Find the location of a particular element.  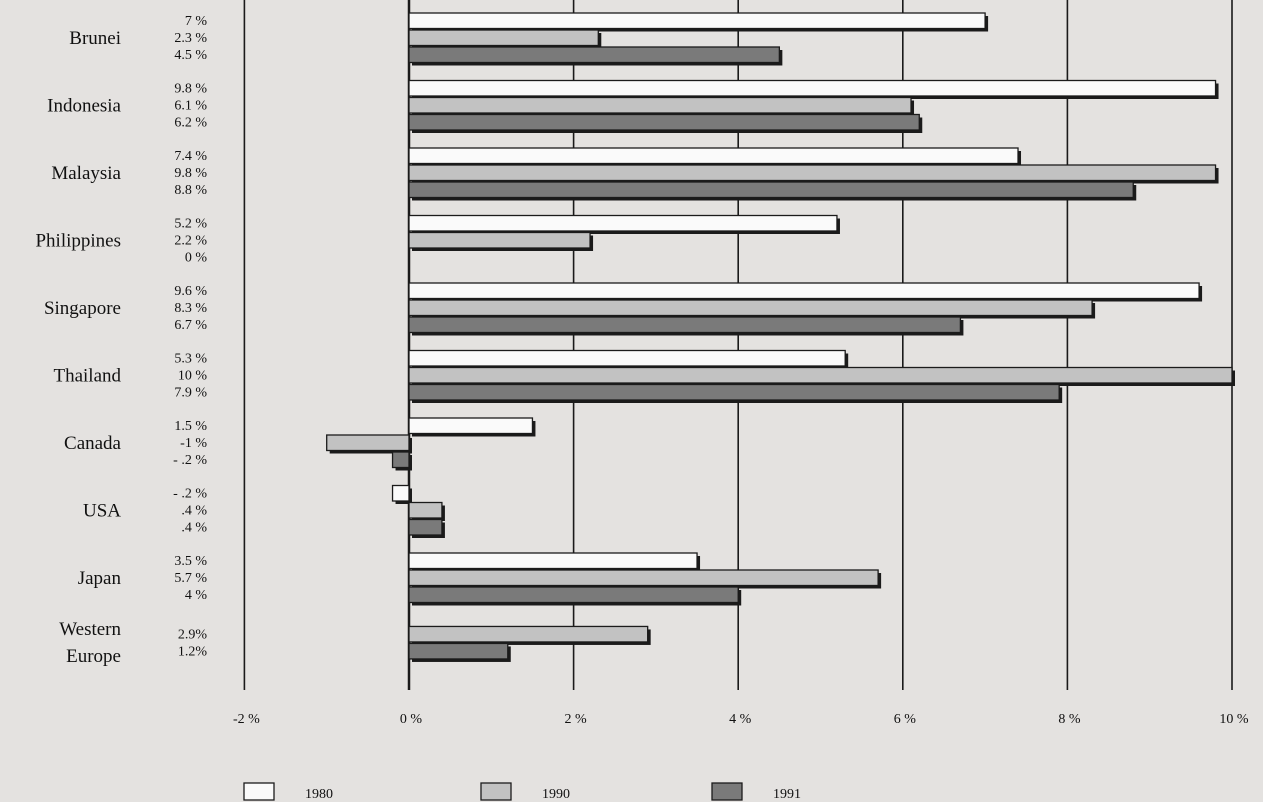

category-label: Philippines is located at coordinates (78, 240).